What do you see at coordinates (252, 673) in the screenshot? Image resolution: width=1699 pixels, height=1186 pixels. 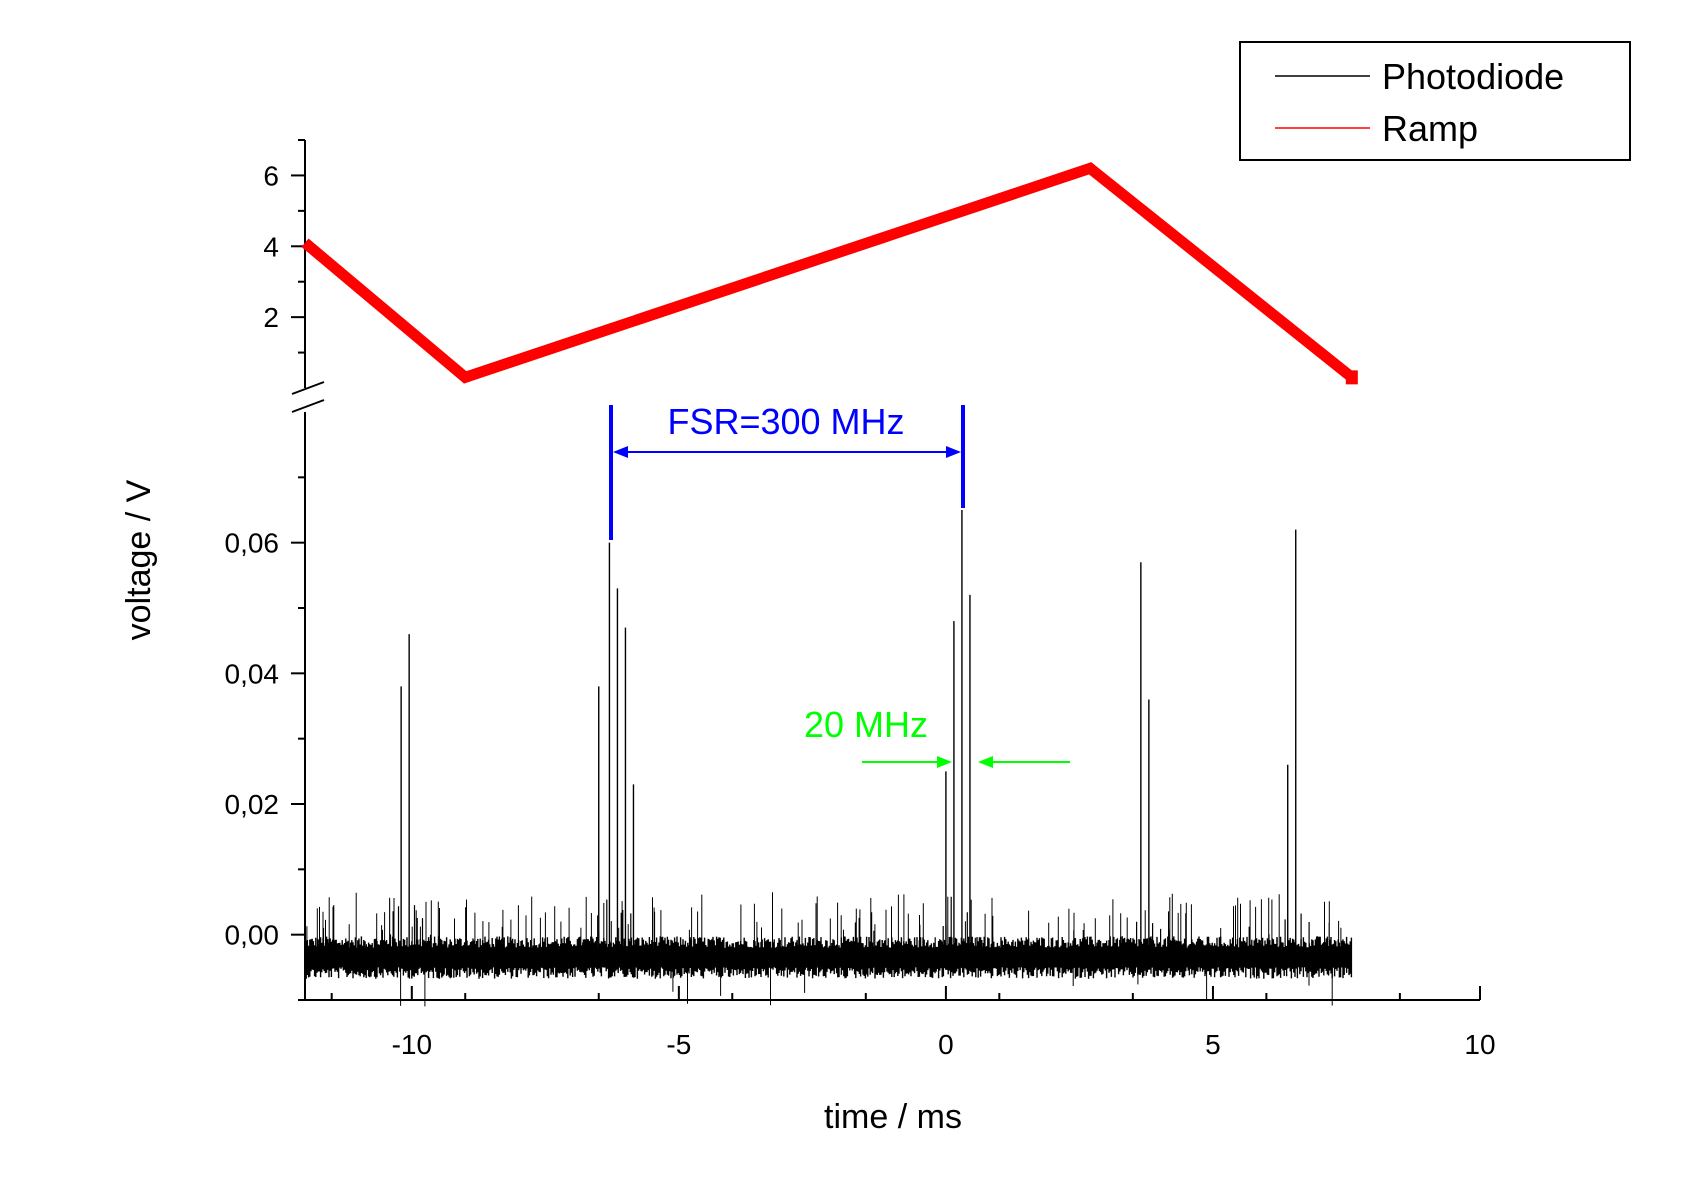 I see `lower-y-tick-label-2: 0,04` at bounding box center [252, 673].